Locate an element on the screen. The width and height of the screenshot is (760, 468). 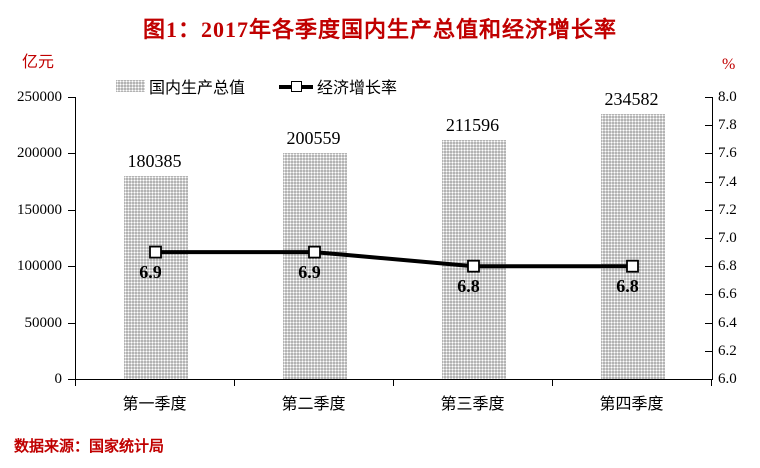
right-axis-tick-label: 7.4 is located at coordinates (727, 181).